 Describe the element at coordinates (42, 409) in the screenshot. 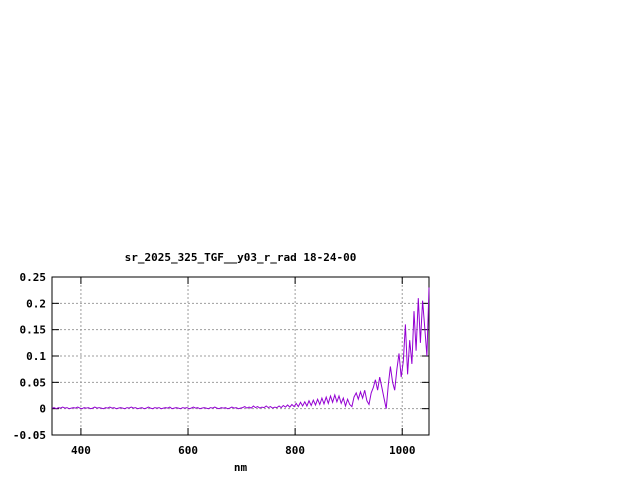

I see `y-tick-label: 0` at that location.